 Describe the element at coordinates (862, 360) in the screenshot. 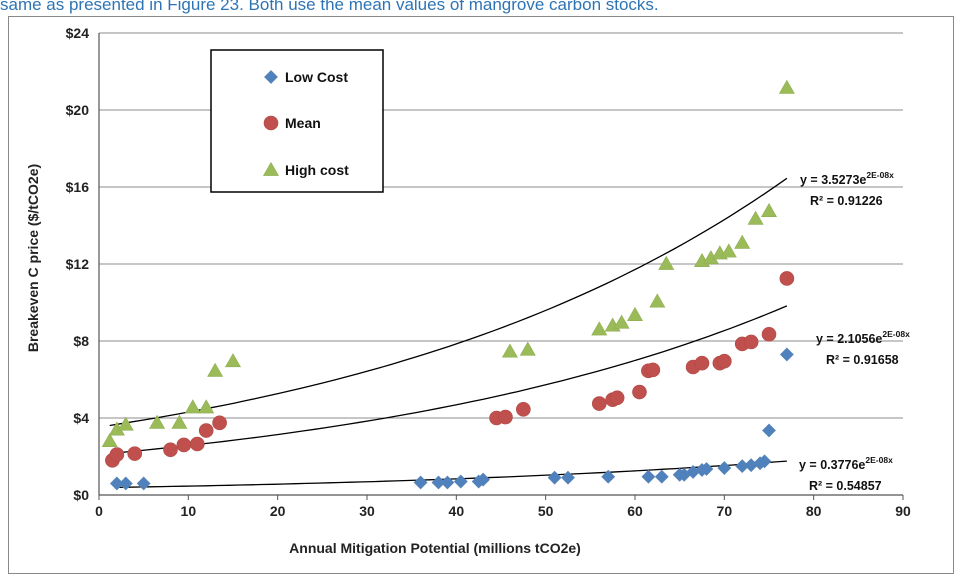

I see `trendline-r2-mean: R² = 0.91658` at that location.